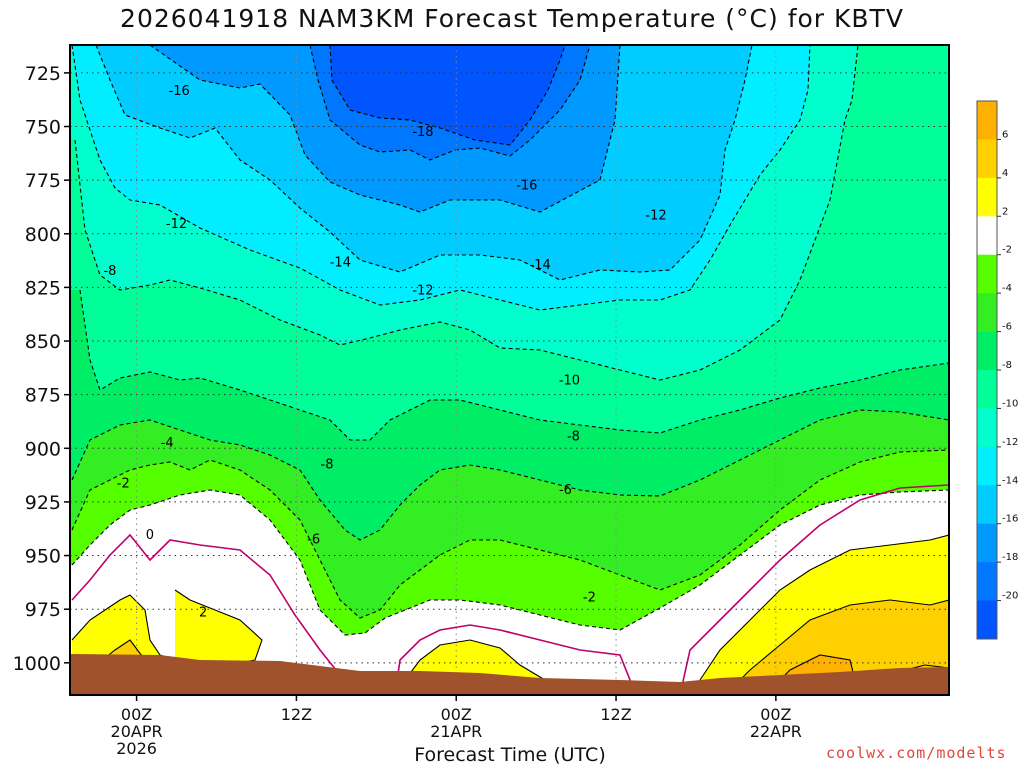 Image resolution: width=1024 pixels, height=768 pixels. Describe the element at coordinates (109, 271) in the screenshot. I see `contour-label-8: -8` at that location.